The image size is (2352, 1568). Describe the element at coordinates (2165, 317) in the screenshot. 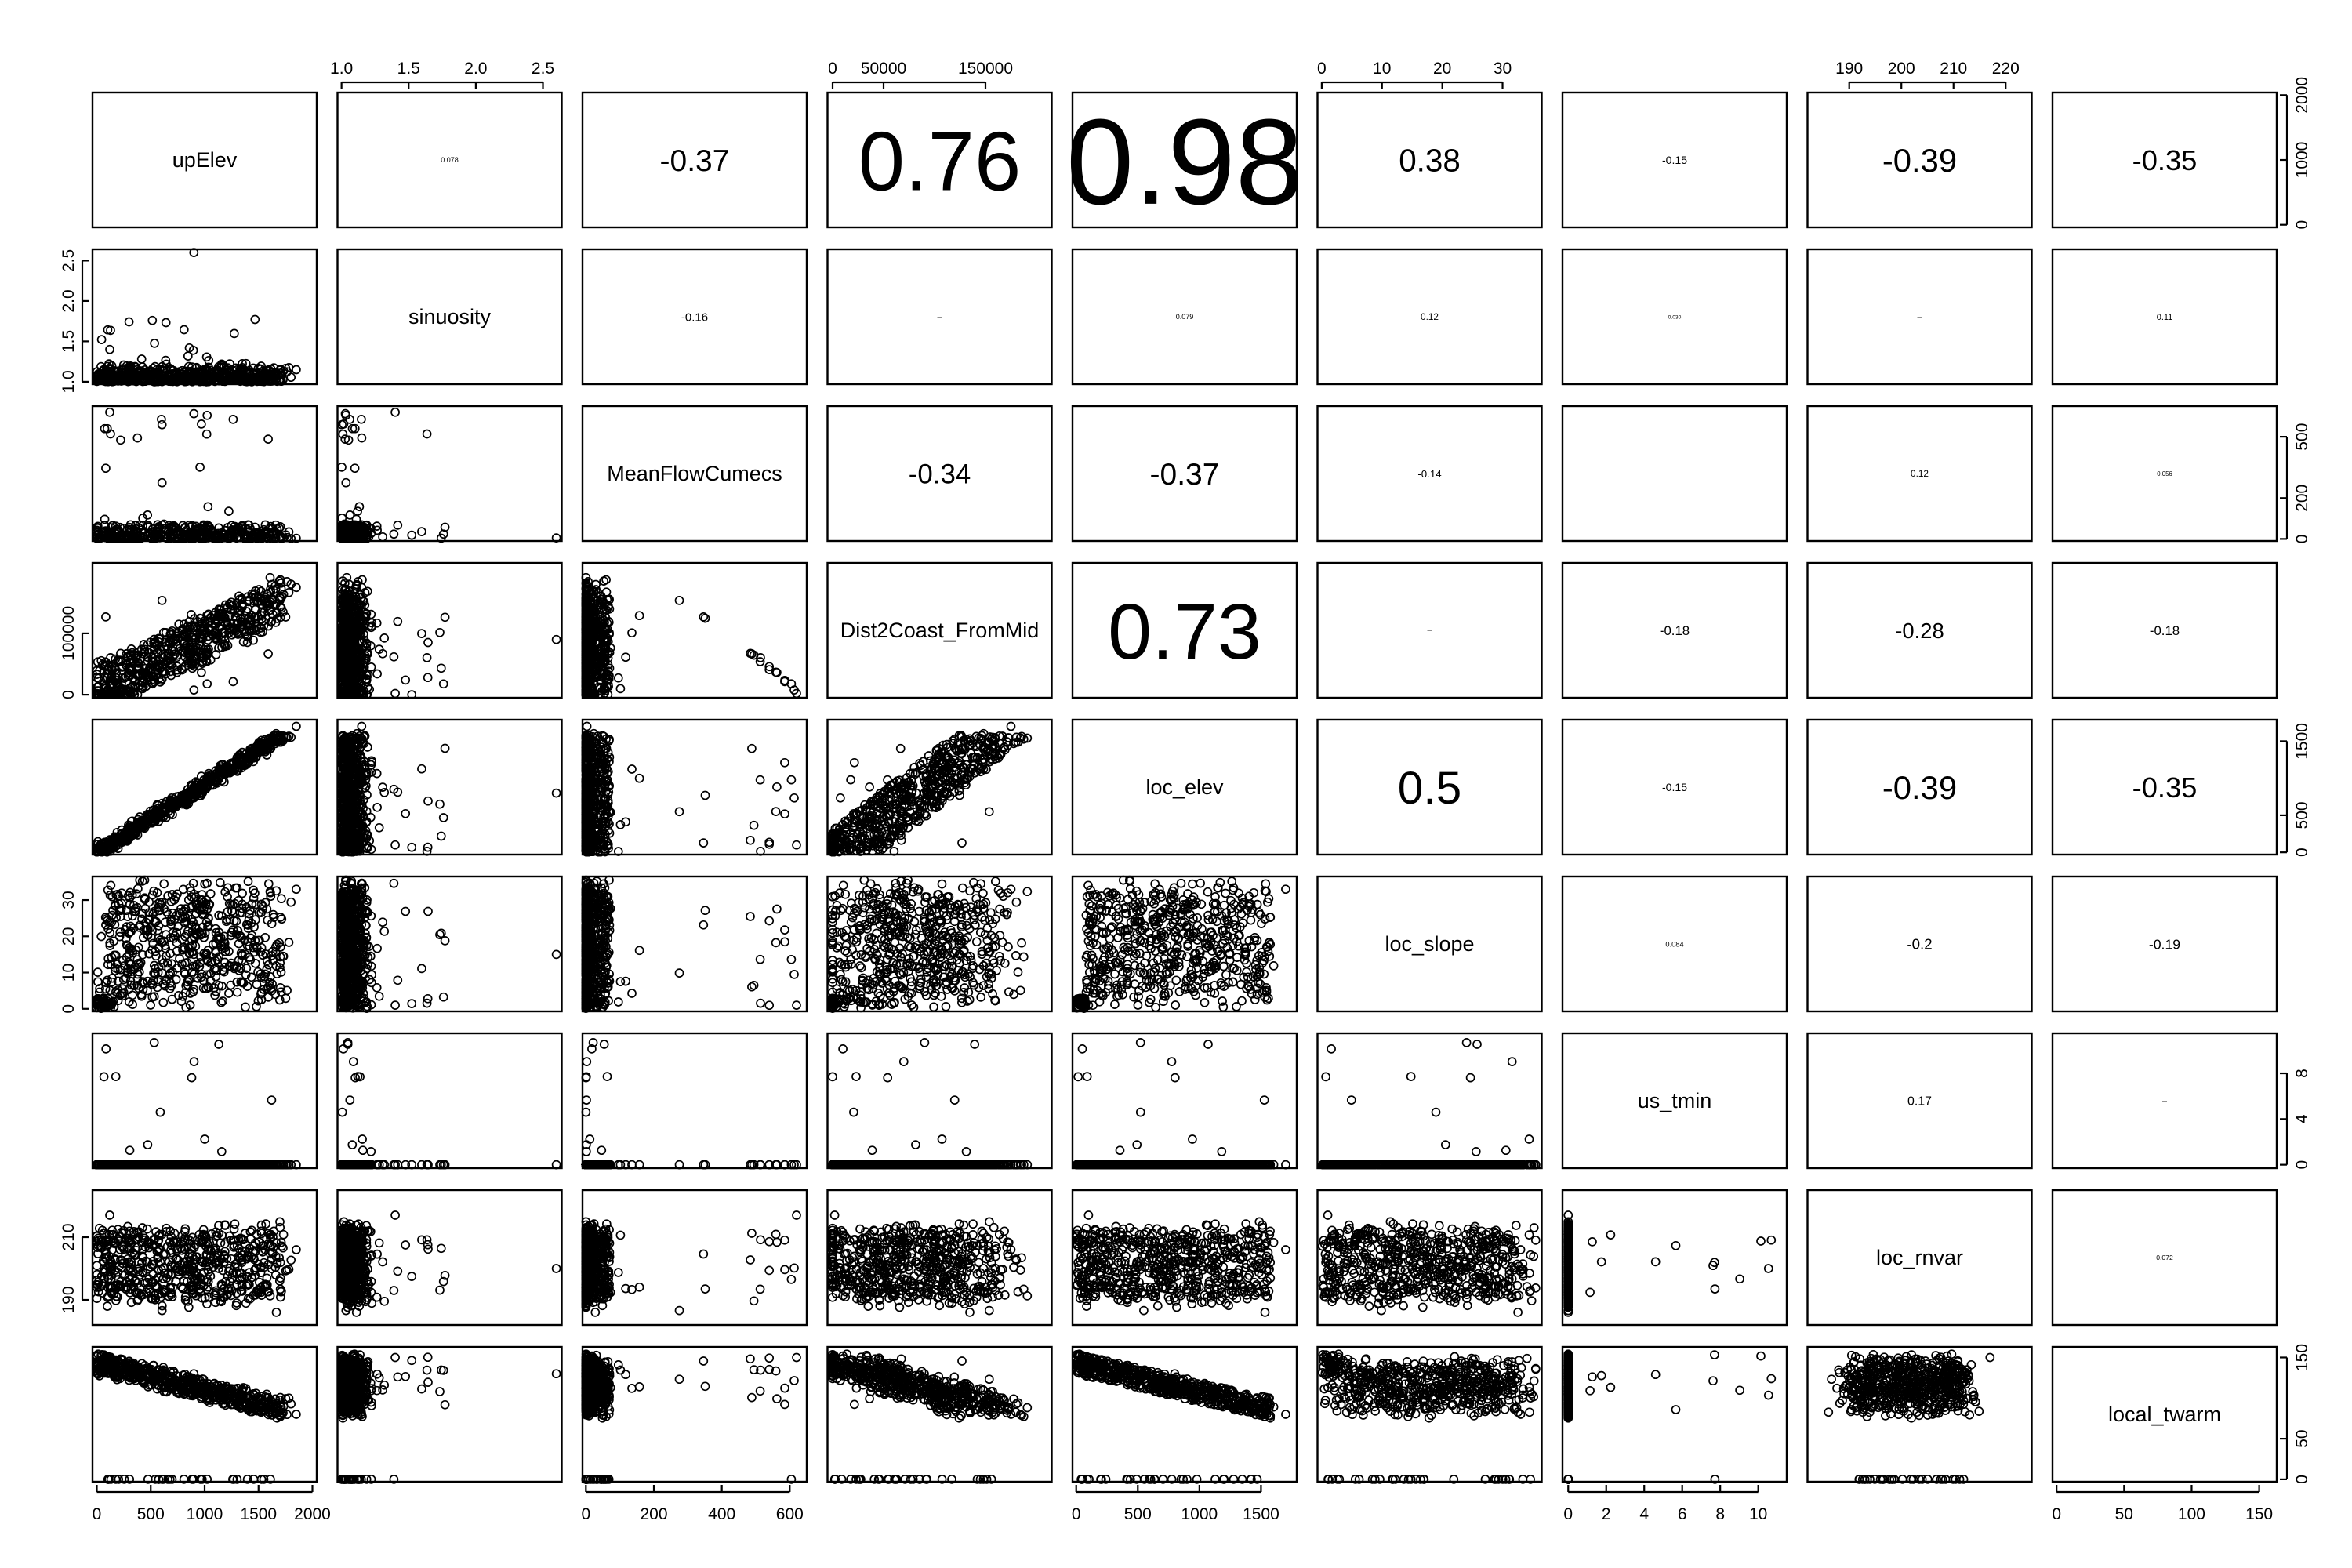

I see `corr-label-1-8: 0.11` at that location.